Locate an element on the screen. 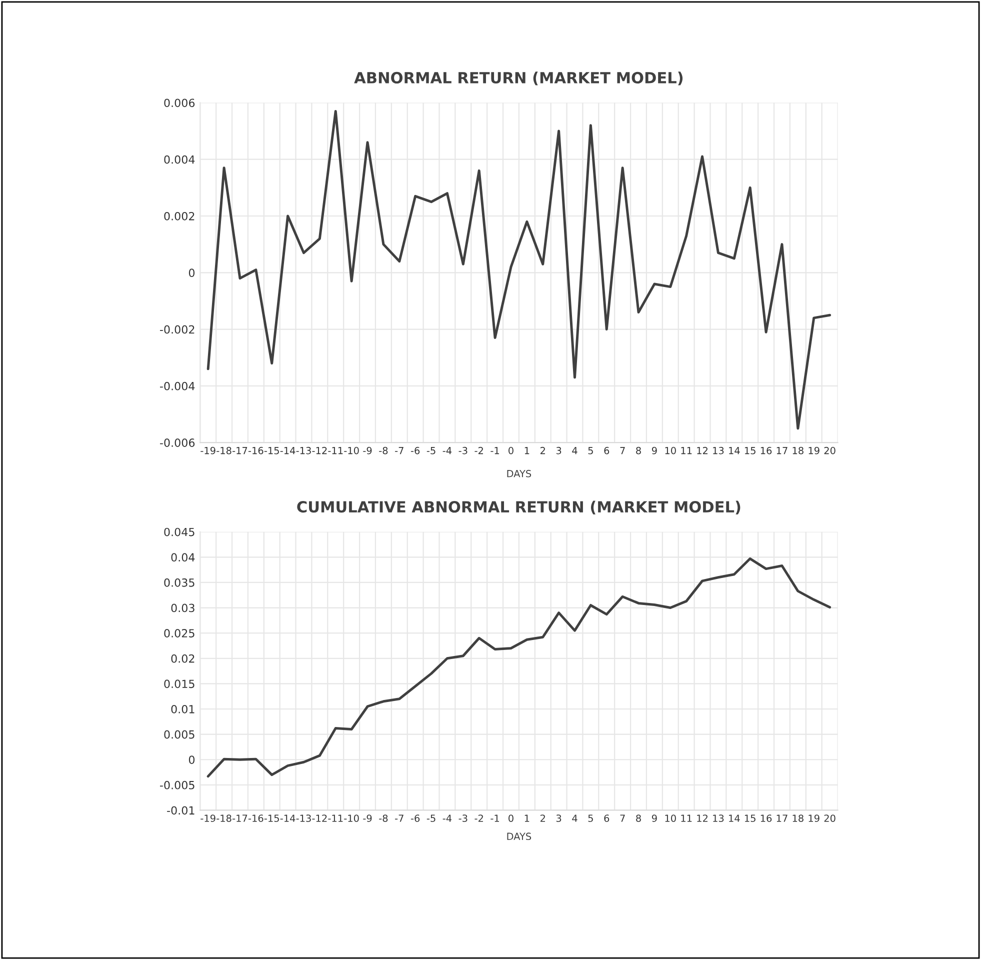  chart-title: CUMULATIVE ABNORMAL RETURN (MARKET MODEL) is located at coordinates (518, 507).